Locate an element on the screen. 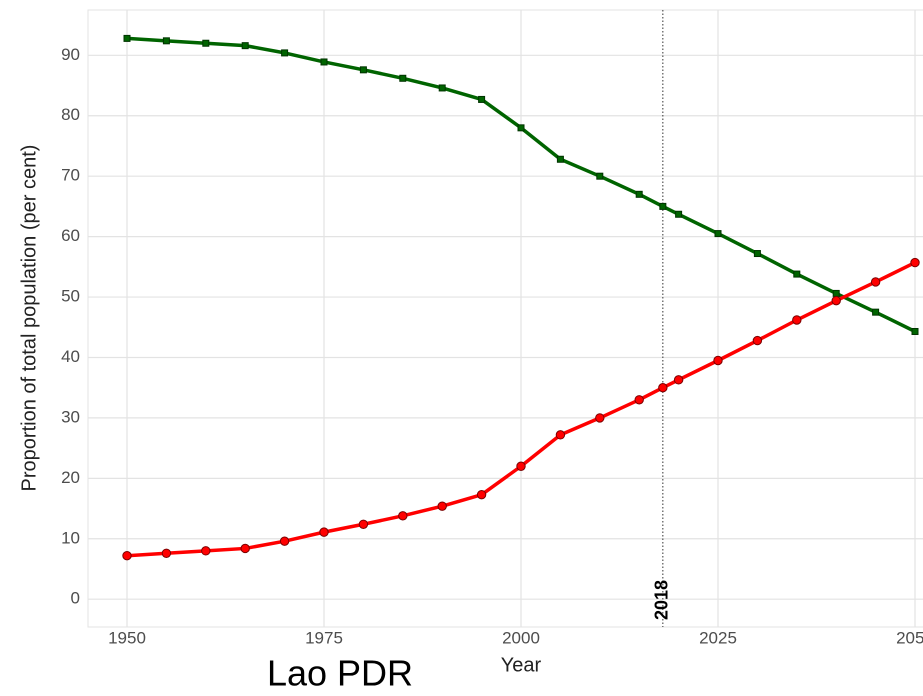  x-tick-label: 2050 is located at coordinates (909, 637).